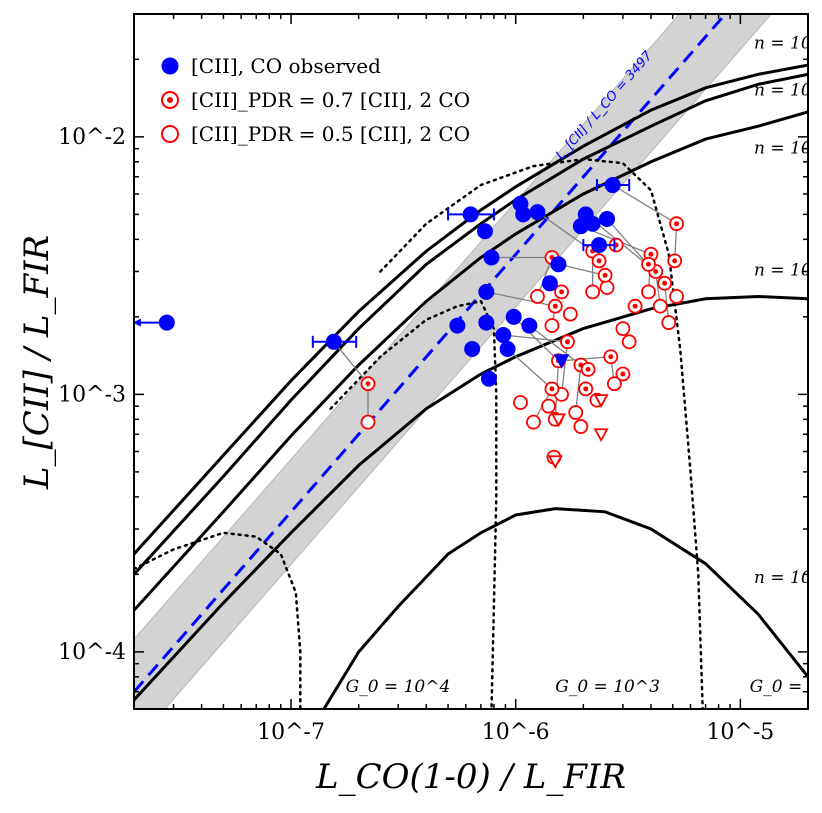 The width and height of the screenshot is (822, 813). I want to click on x-tick-label: 10^-5, so click(740, 732).